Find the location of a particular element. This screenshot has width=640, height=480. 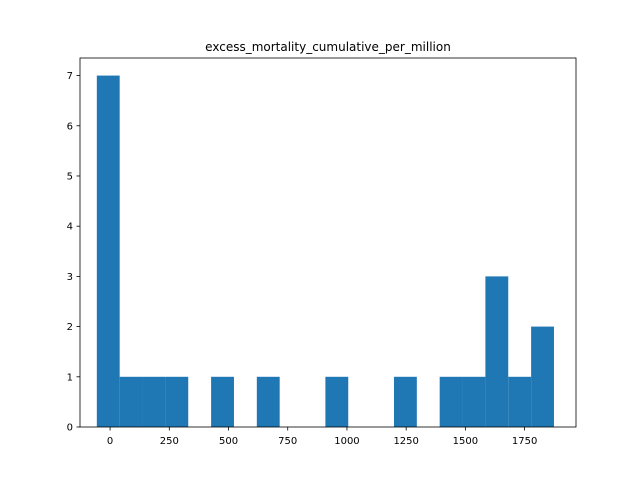

y-tick-label: 0 is located at coordinates (70, 428).